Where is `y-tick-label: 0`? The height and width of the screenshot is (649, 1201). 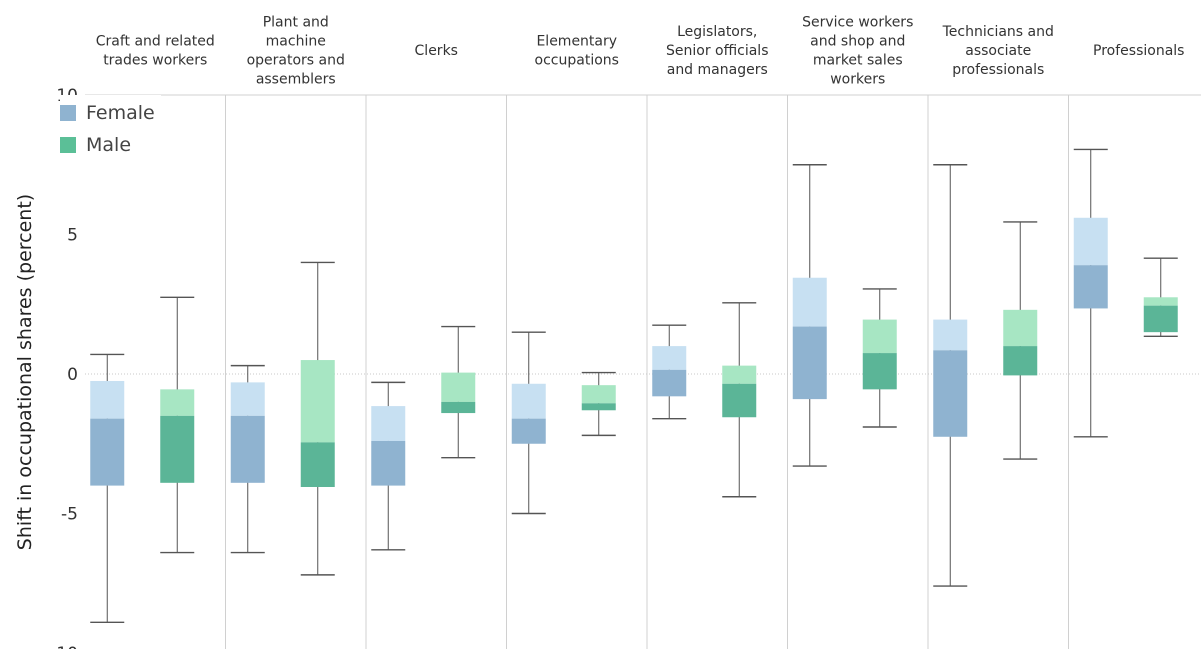 y-tick-label: 0 is located at coordinates (72, 375).